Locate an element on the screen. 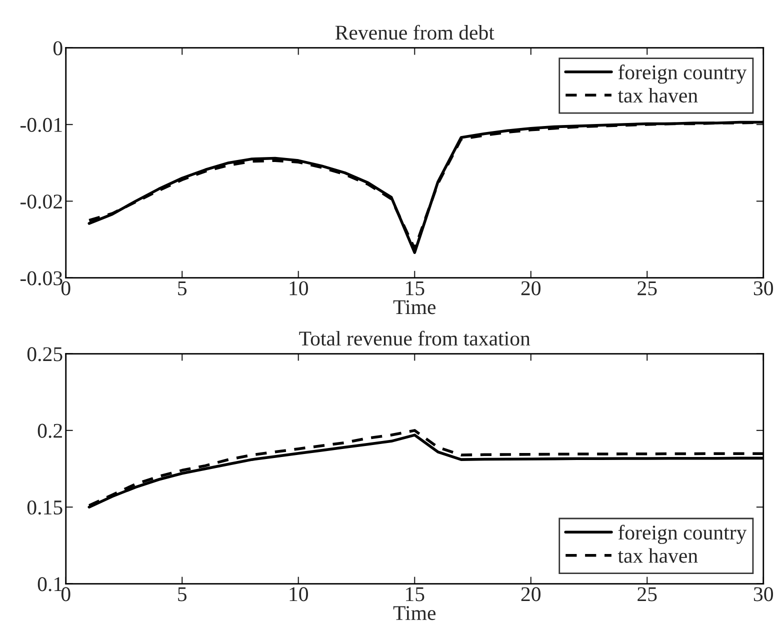  y-tick-label: -0.03 is located at coordinates (41, 278).